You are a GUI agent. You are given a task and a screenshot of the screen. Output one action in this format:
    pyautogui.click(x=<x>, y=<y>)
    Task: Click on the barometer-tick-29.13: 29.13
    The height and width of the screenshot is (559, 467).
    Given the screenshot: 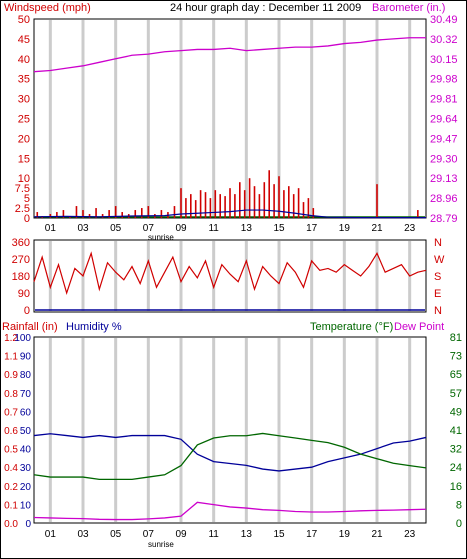 What is the action you would take?
    pyautogui.click(x=444, y=179)
    